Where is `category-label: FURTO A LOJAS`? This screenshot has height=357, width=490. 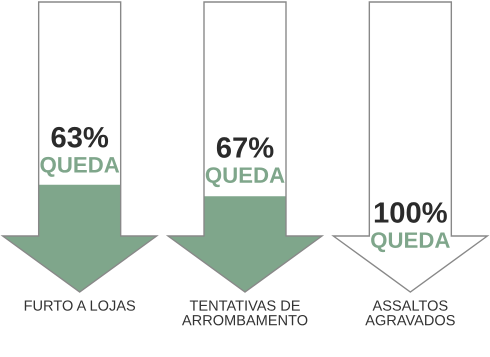 category-label: FURTO A LOJAS is located at coordinates (80, 305).